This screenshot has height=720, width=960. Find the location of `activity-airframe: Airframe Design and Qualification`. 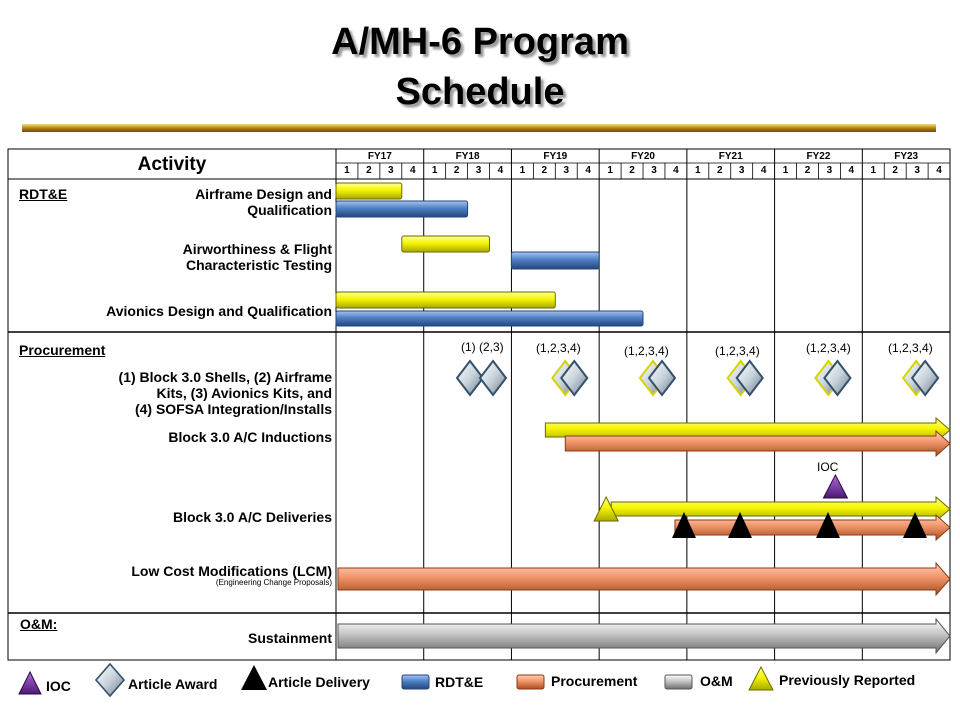

activity-airframe: Airframe Design and Qualification is located at coordinates (263, 202).